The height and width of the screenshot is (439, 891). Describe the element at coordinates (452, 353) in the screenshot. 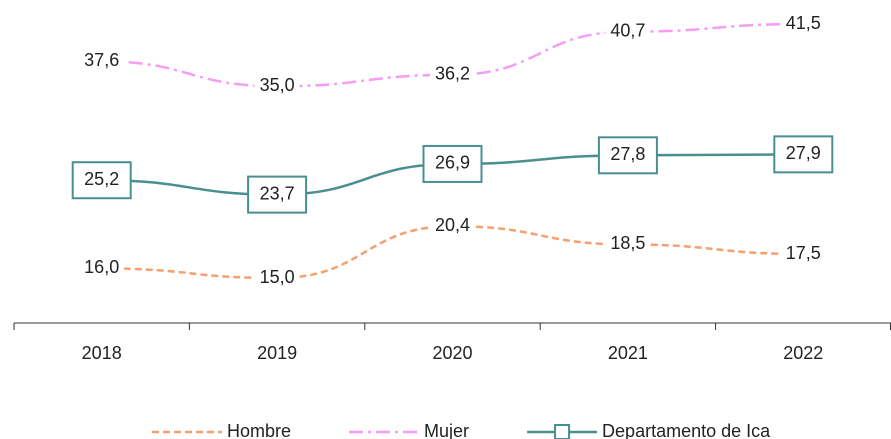

I see `x-tick-label: 2020` at that location.